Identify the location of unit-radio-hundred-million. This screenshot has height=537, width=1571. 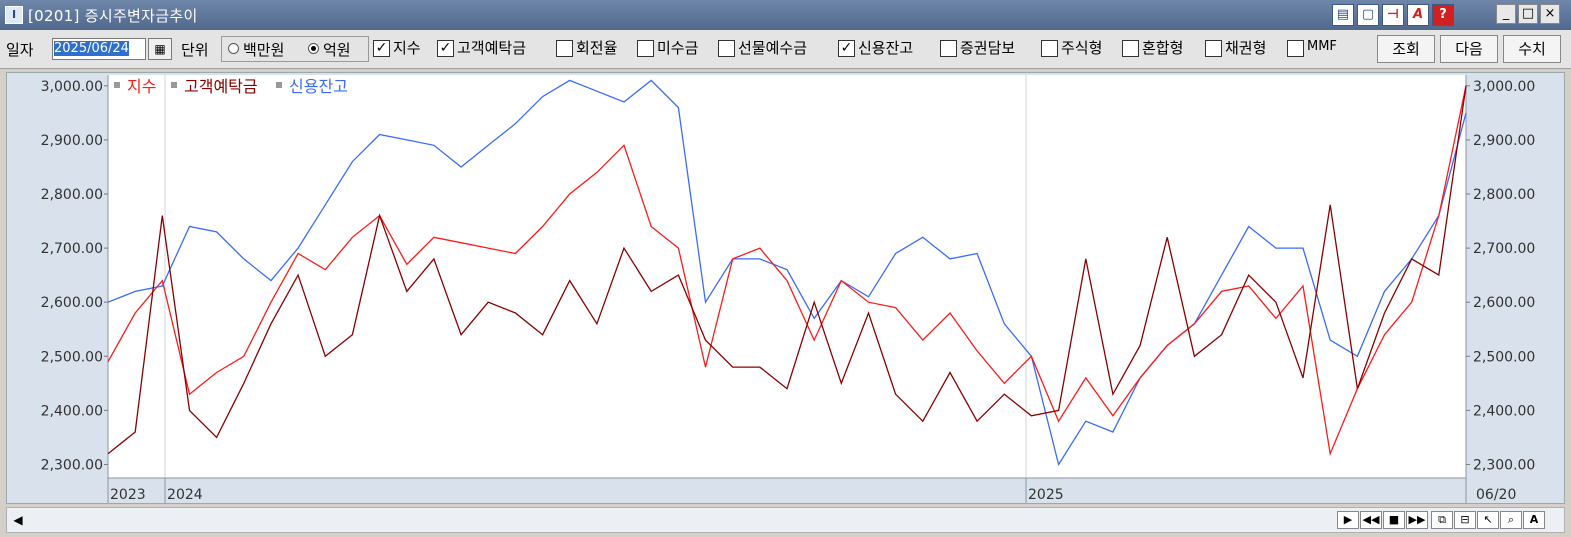
(313, 48).